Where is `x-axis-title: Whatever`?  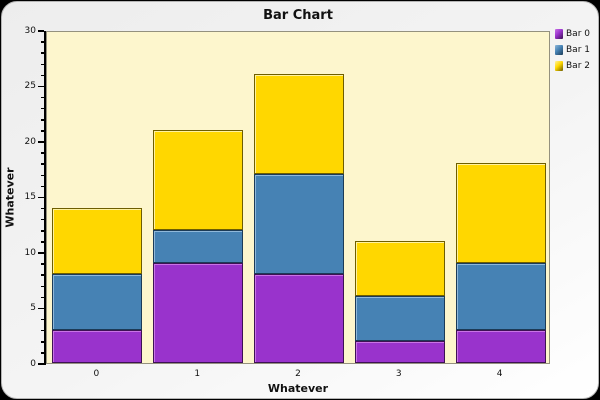 x-axis-title: Whatever is located at coordinates (298, 388).